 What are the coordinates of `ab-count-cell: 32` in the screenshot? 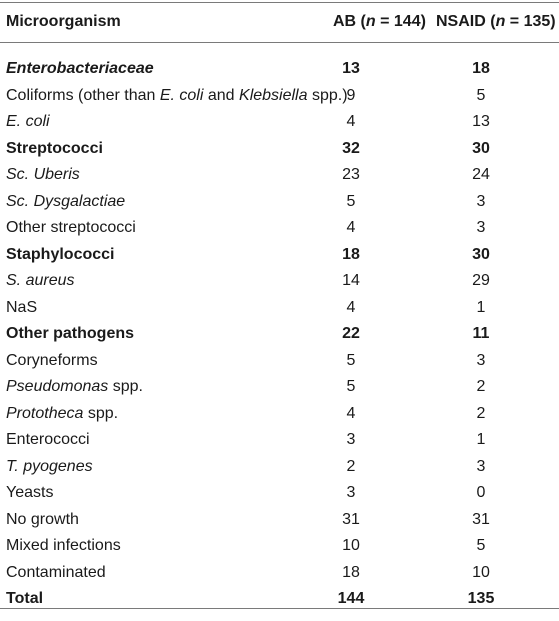 It's located at (351, 148).